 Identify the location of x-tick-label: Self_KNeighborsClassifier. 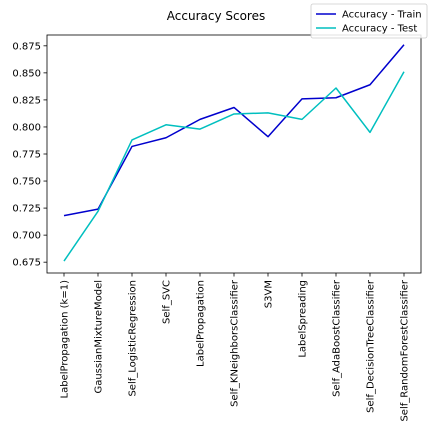
(235, 343).